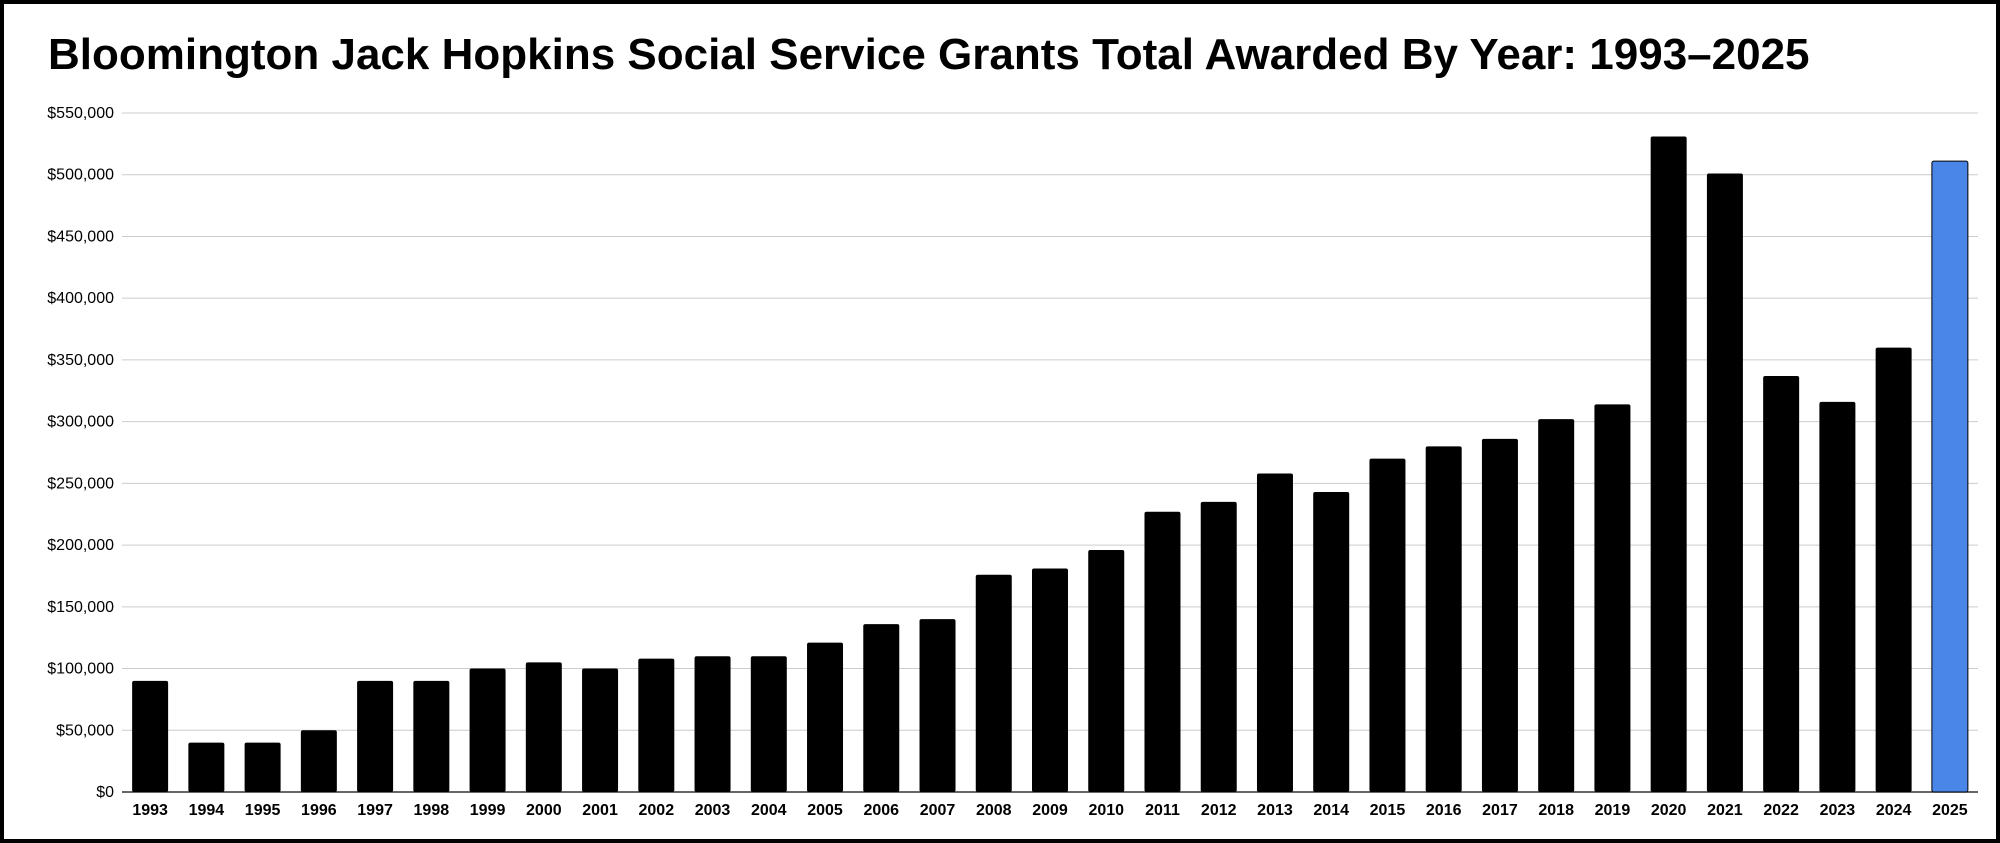 Image resolution: width=2000 pixels, height=843 pixels. I want to click on bar-2021, so click(1724, 482).